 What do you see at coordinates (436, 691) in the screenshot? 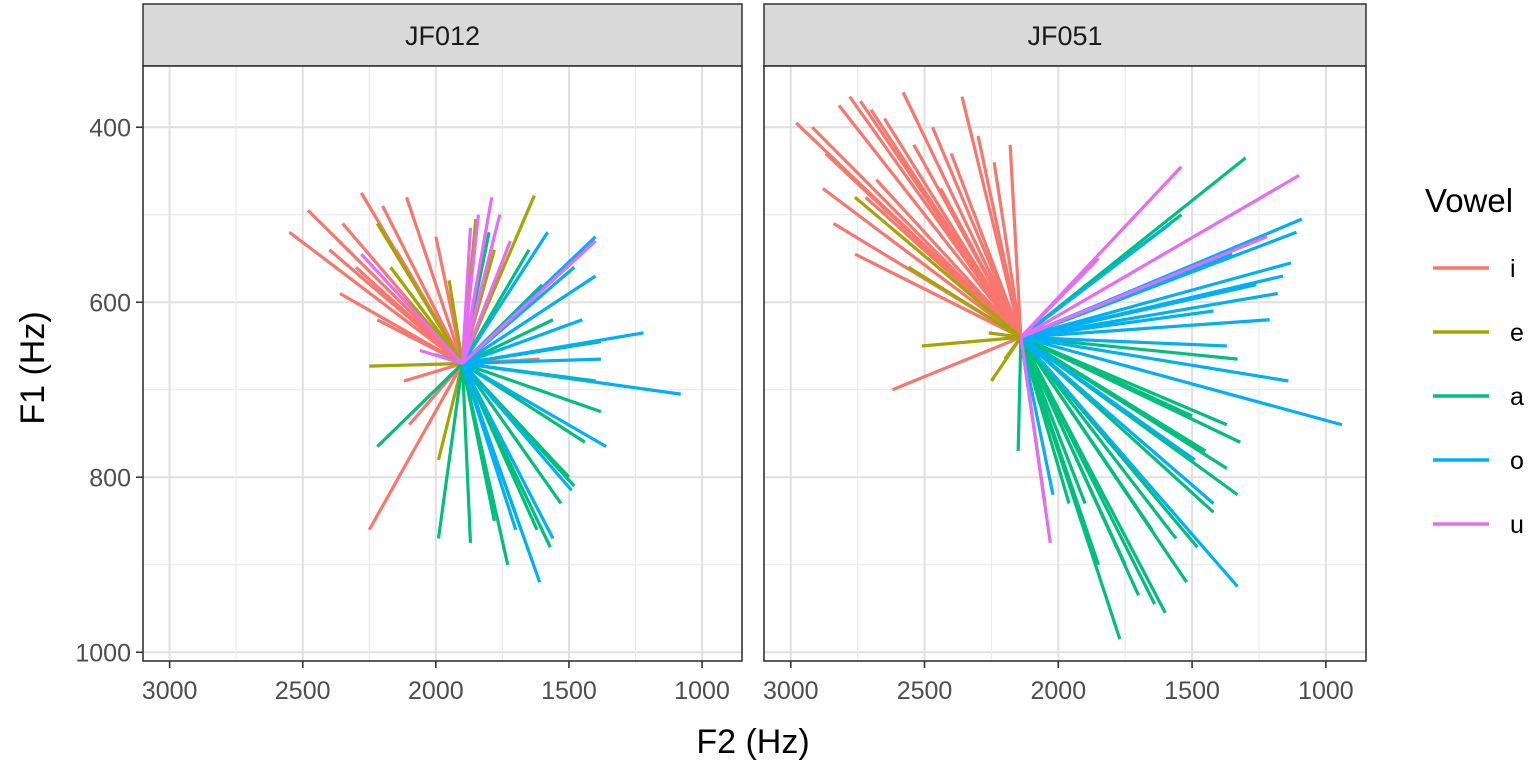
I see `x-tick-label: 2000` at bounding box center [436, 691].